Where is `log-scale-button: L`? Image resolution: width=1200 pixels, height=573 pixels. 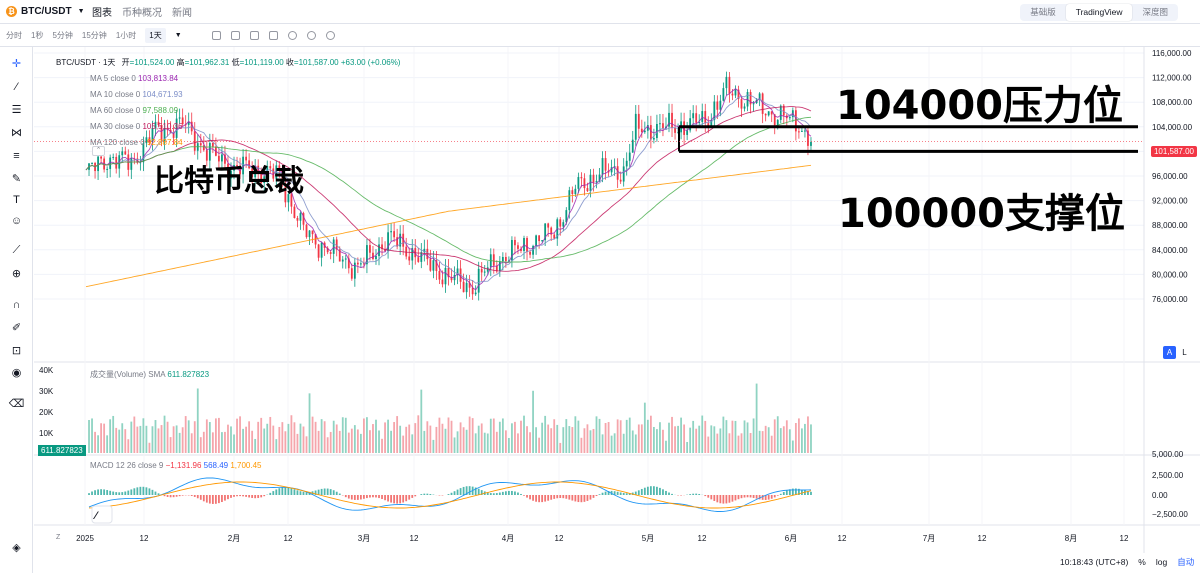
log-scale-button: L is located at coordinates (1184, 352).